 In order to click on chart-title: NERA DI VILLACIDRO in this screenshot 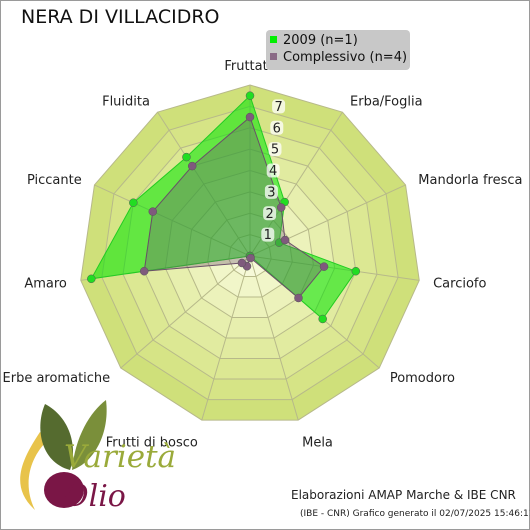, I will do `click(120, 17)`.